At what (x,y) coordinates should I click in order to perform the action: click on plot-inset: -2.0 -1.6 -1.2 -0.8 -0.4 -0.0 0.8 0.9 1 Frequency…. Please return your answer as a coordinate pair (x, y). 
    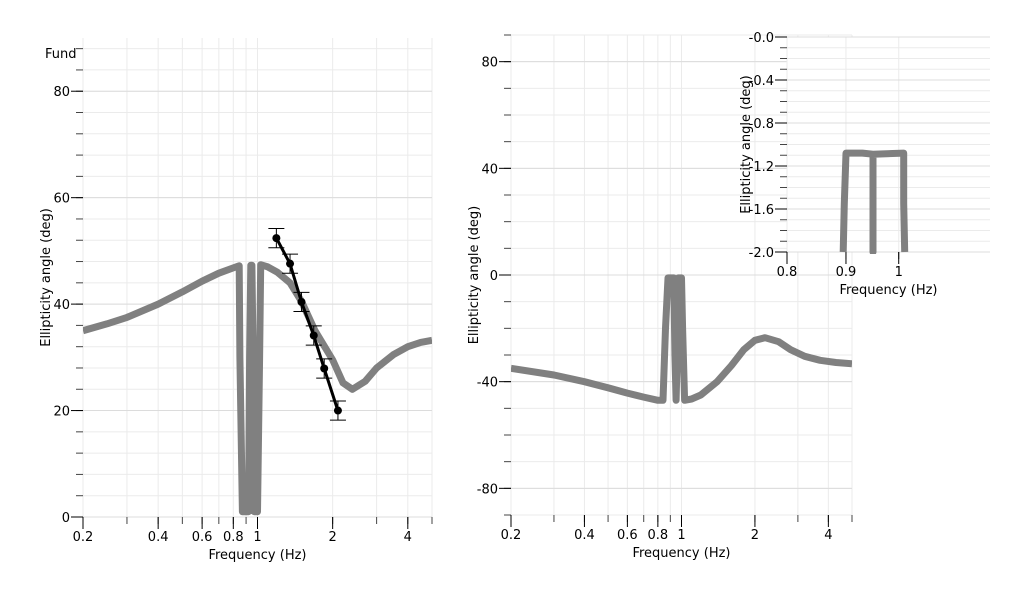
    Looking at the image, I should click on (864, 164).